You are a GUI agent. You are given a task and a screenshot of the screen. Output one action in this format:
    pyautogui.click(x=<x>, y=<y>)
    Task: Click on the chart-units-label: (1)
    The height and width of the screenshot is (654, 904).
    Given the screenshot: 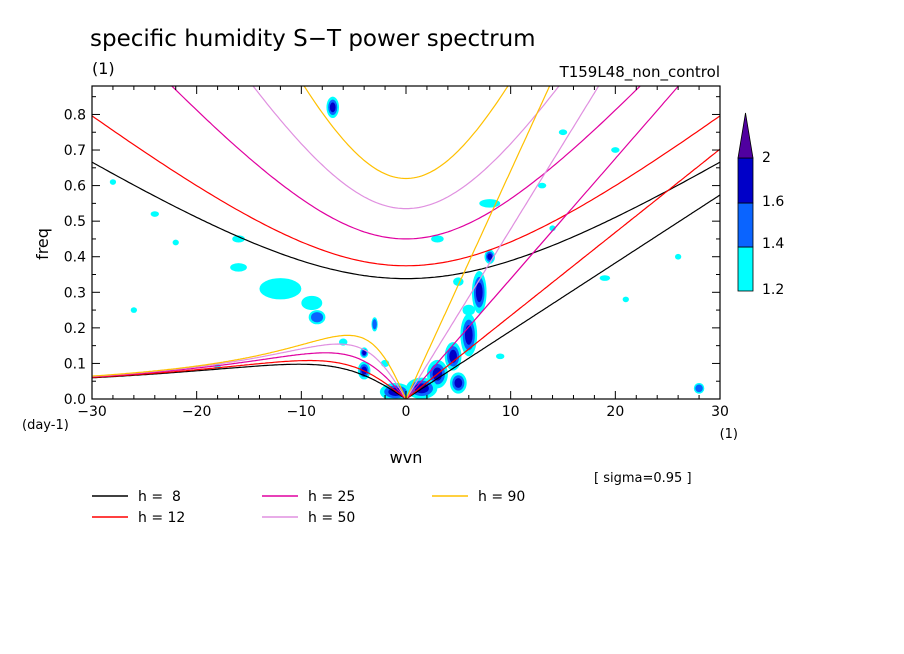 What is the action you would take?
    pyautogui.click(x=103, y=68)
    